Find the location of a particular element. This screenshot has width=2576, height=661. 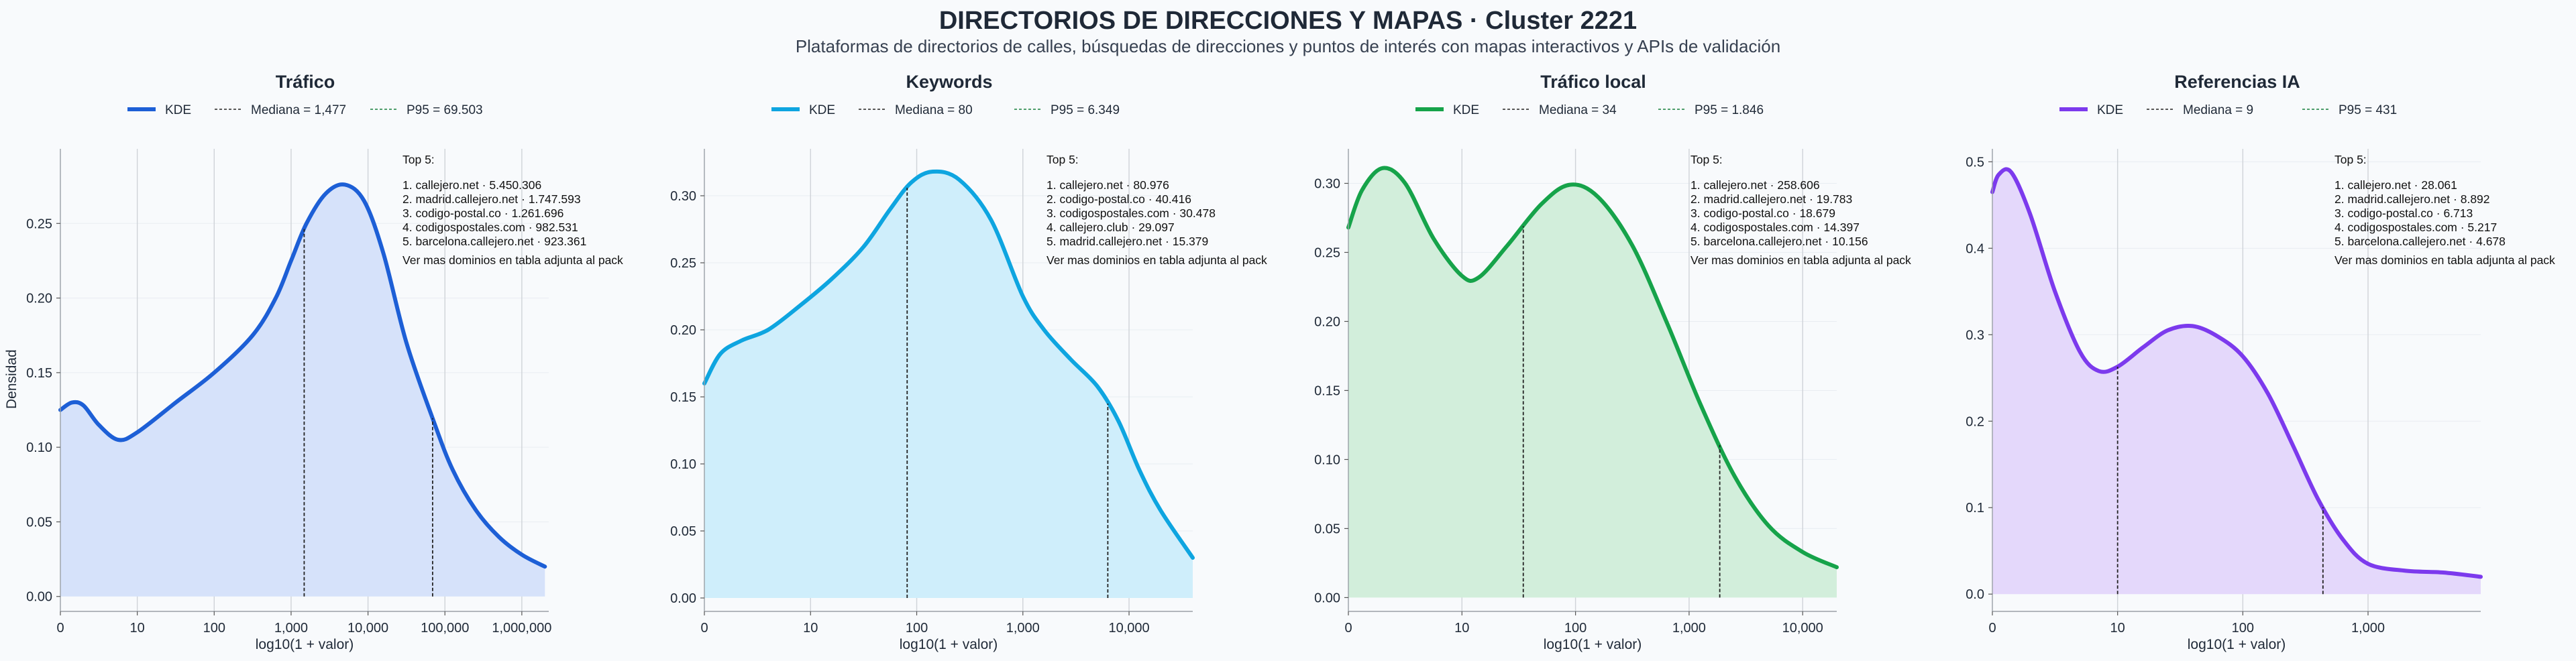

top5-item: 4. codigospostales.com · 5.217 is located at coordinates (2415, 227).